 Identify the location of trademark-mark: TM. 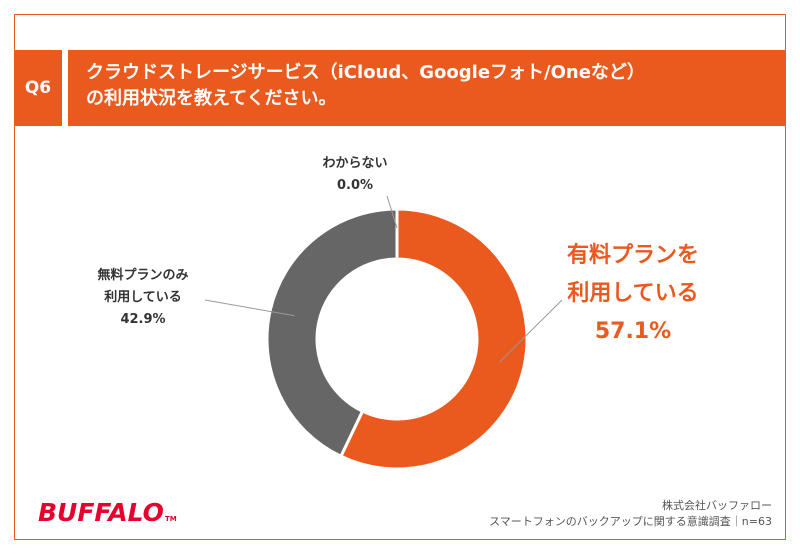
(170, 519).